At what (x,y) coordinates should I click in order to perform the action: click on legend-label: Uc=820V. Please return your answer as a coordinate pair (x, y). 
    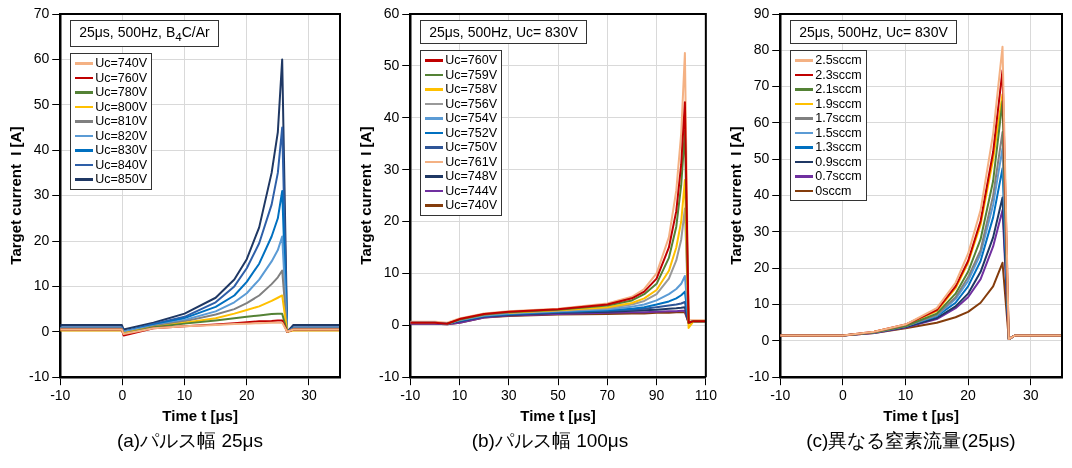
    Looking at the image, I should click on (121, 135).